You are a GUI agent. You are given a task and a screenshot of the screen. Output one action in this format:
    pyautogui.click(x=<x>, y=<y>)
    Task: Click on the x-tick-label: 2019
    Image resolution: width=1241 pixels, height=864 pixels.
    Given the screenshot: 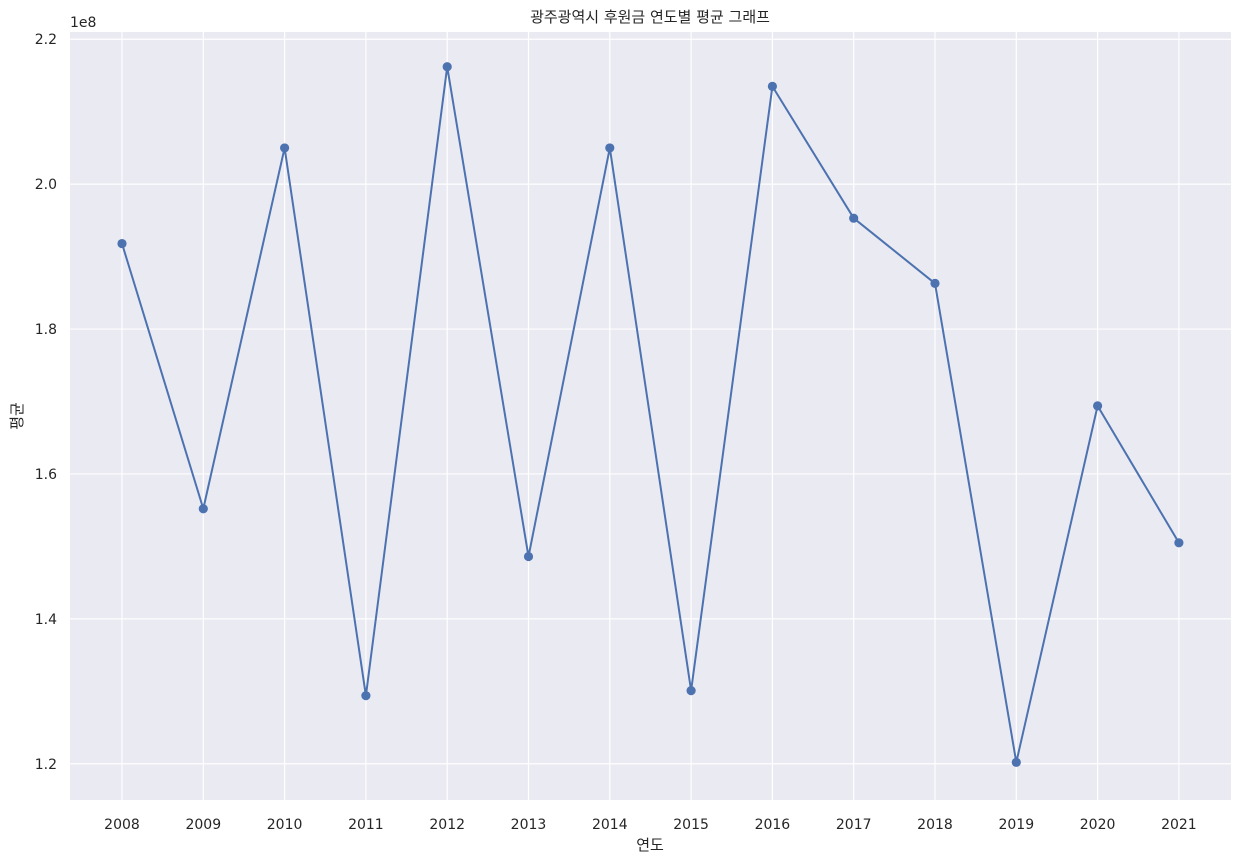 What is the action you would take?
    pyautogui.click(x=1016, y=825)
    